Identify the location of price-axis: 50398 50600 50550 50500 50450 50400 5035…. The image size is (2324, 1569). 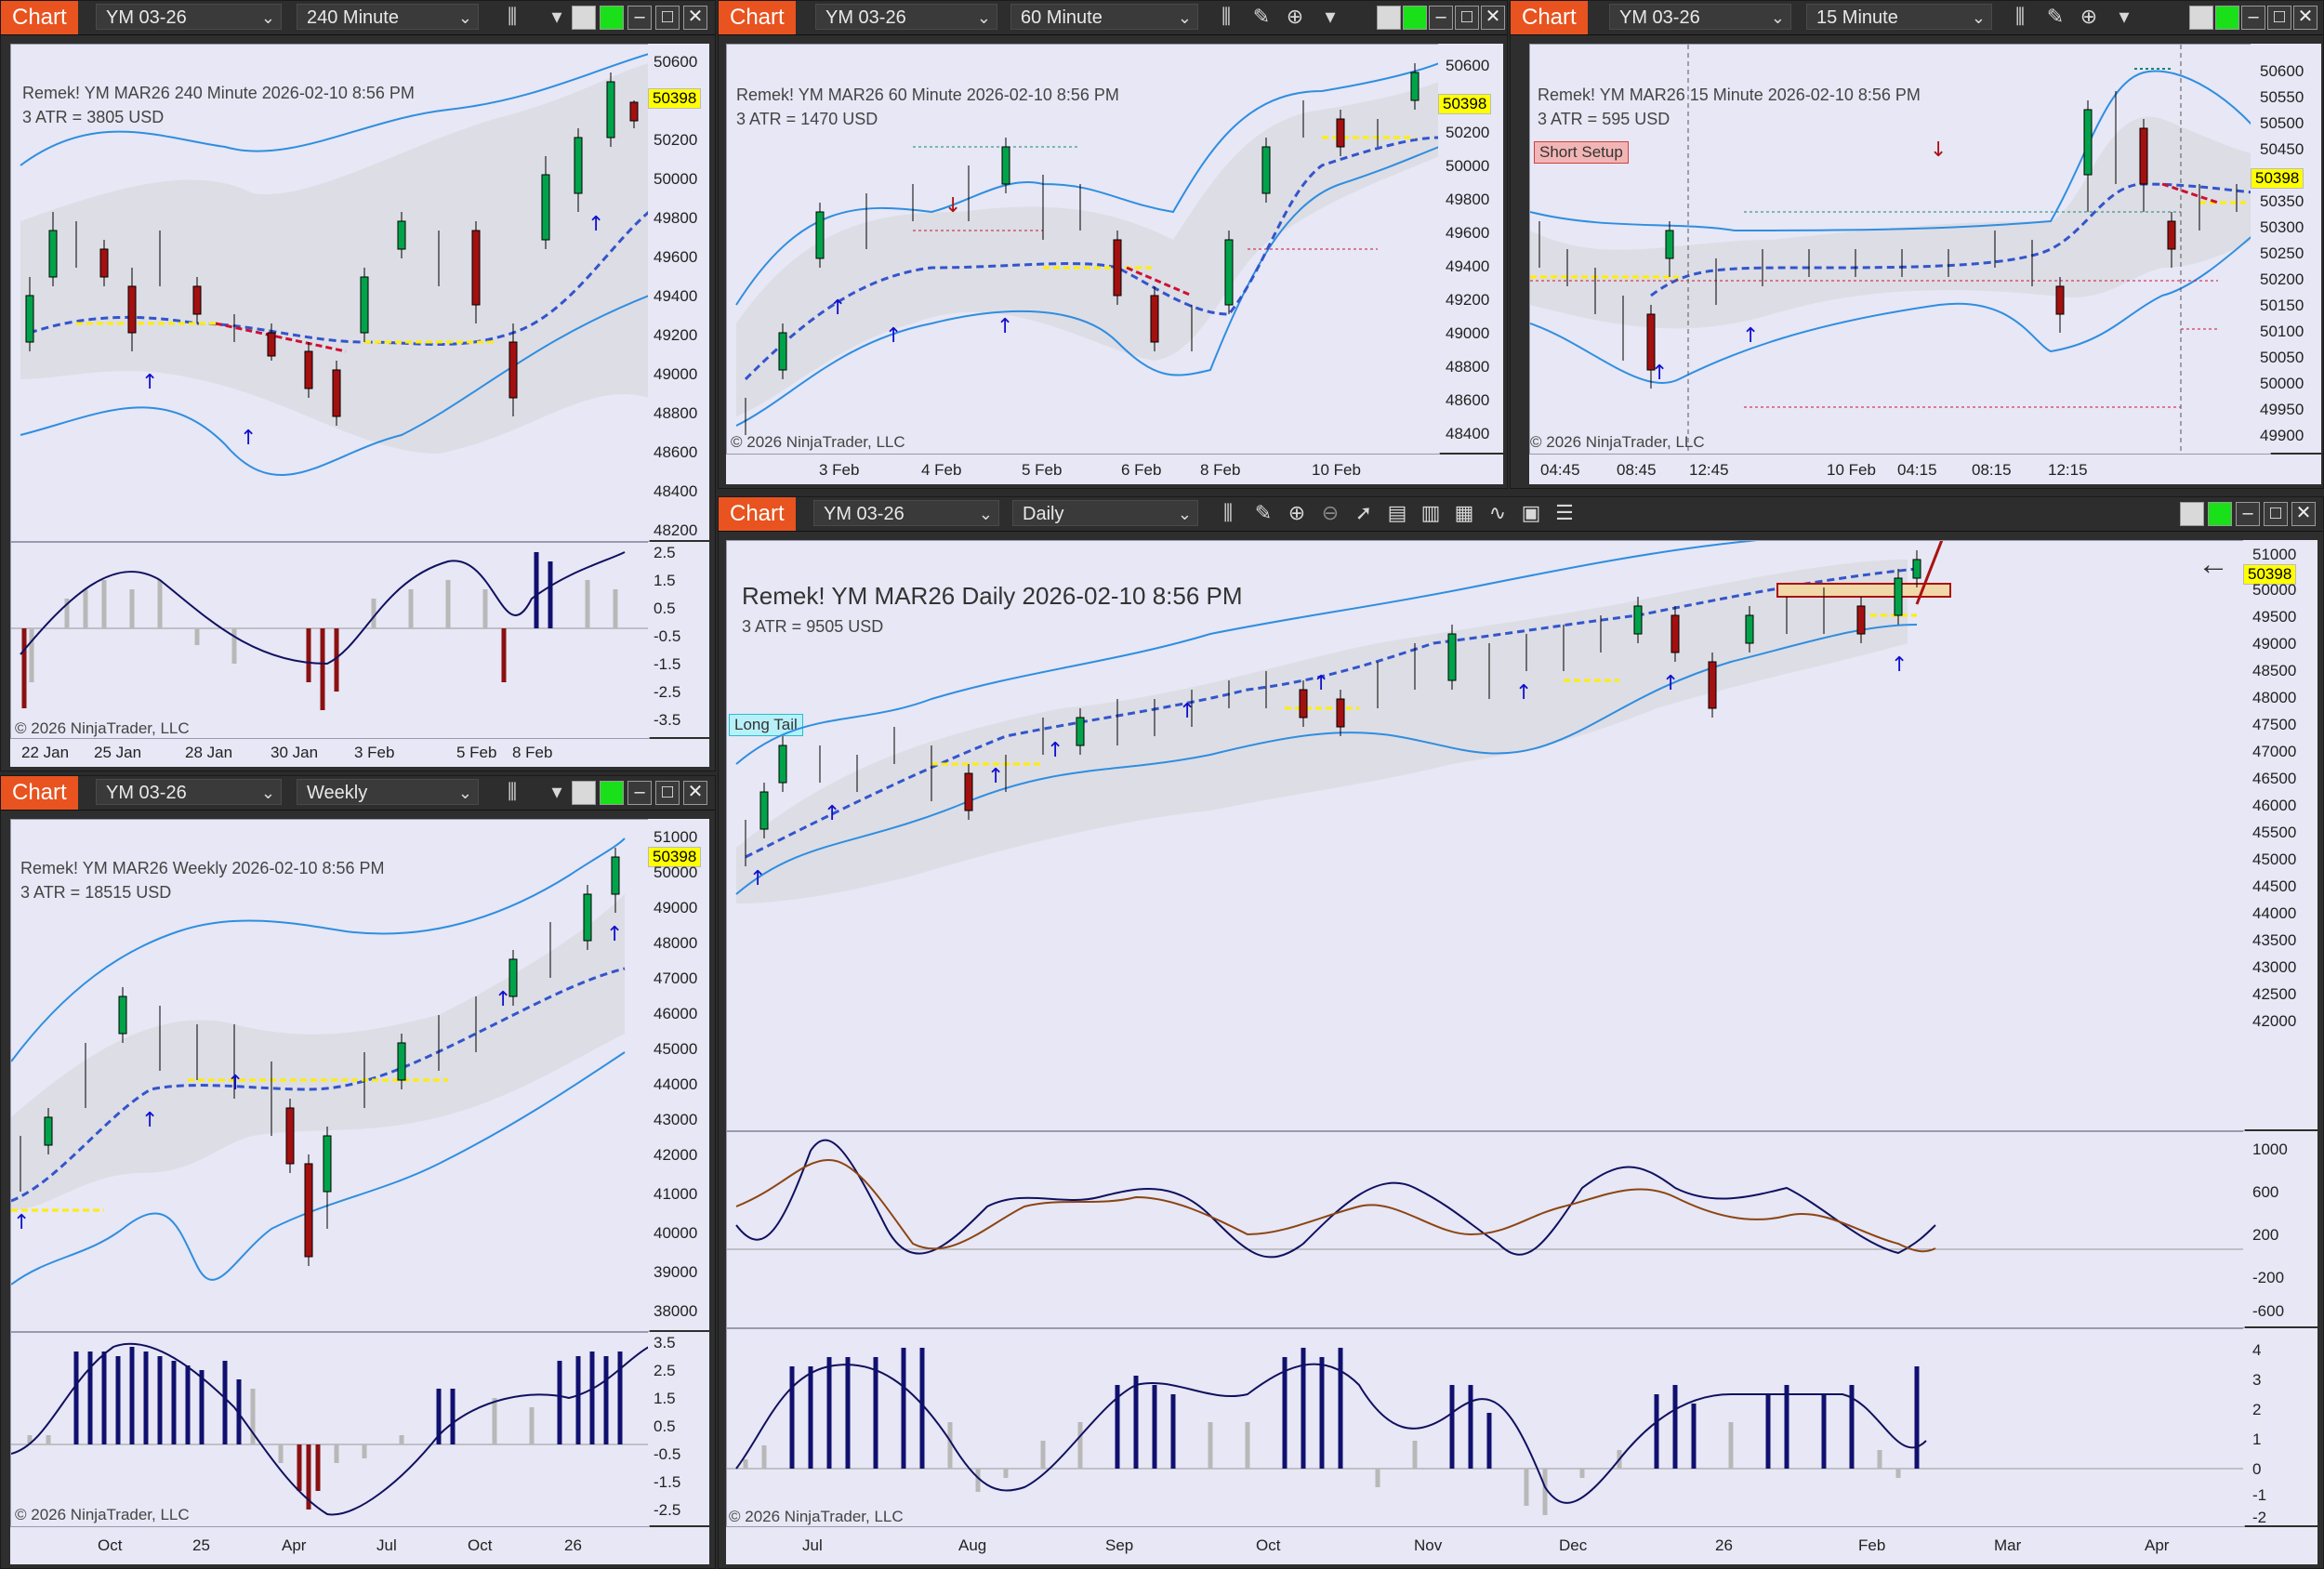
(2286, 248).